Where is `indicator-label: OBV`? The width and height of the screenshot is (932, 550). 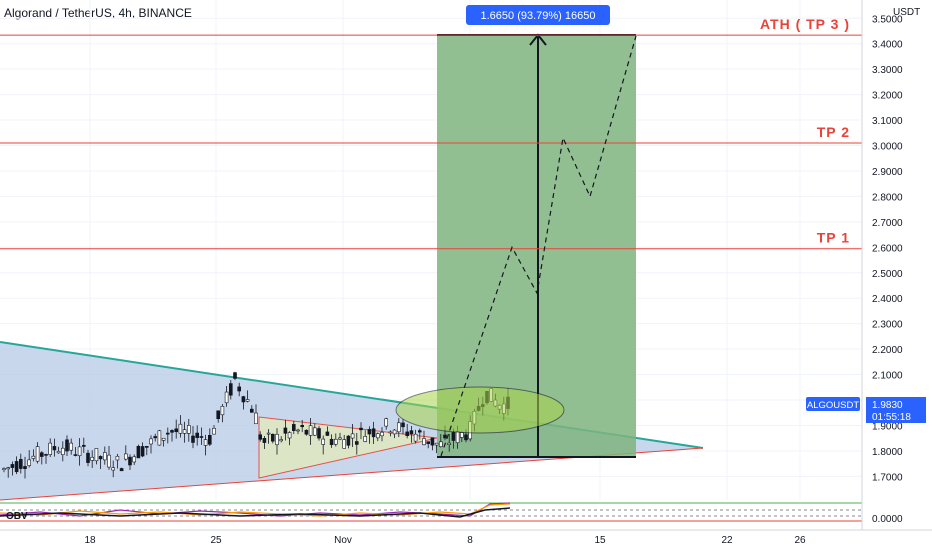
indicator-label: OBV is located at coordinates (17, 516).